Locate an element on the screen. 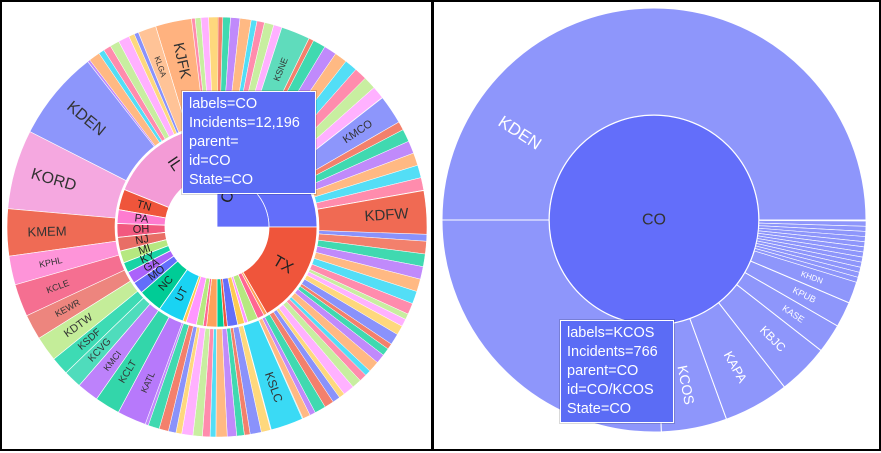 The width and height of the screenshot is (881, 453). segment-kapa is located at coordinates (737, 361).